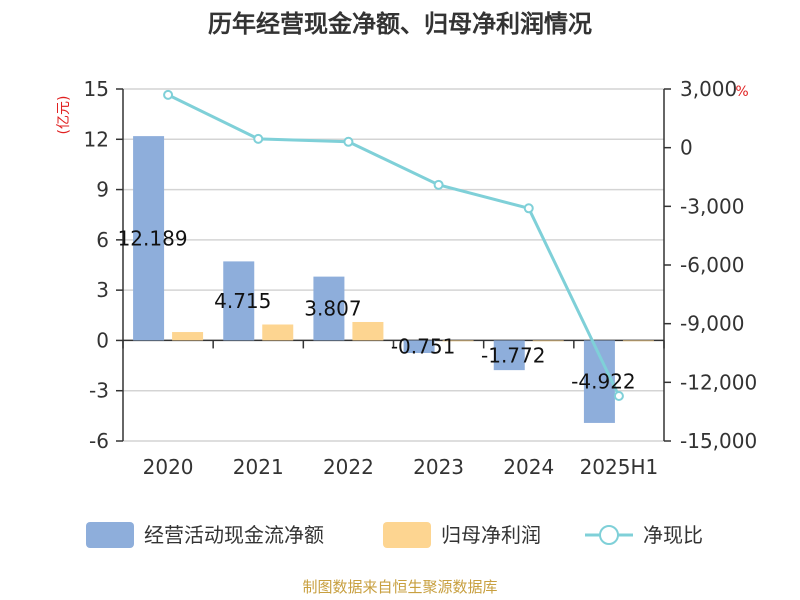  Describe the element at coordinates (438, 467) in the screenshot. I see `x-tick-label: 2023` at that location.